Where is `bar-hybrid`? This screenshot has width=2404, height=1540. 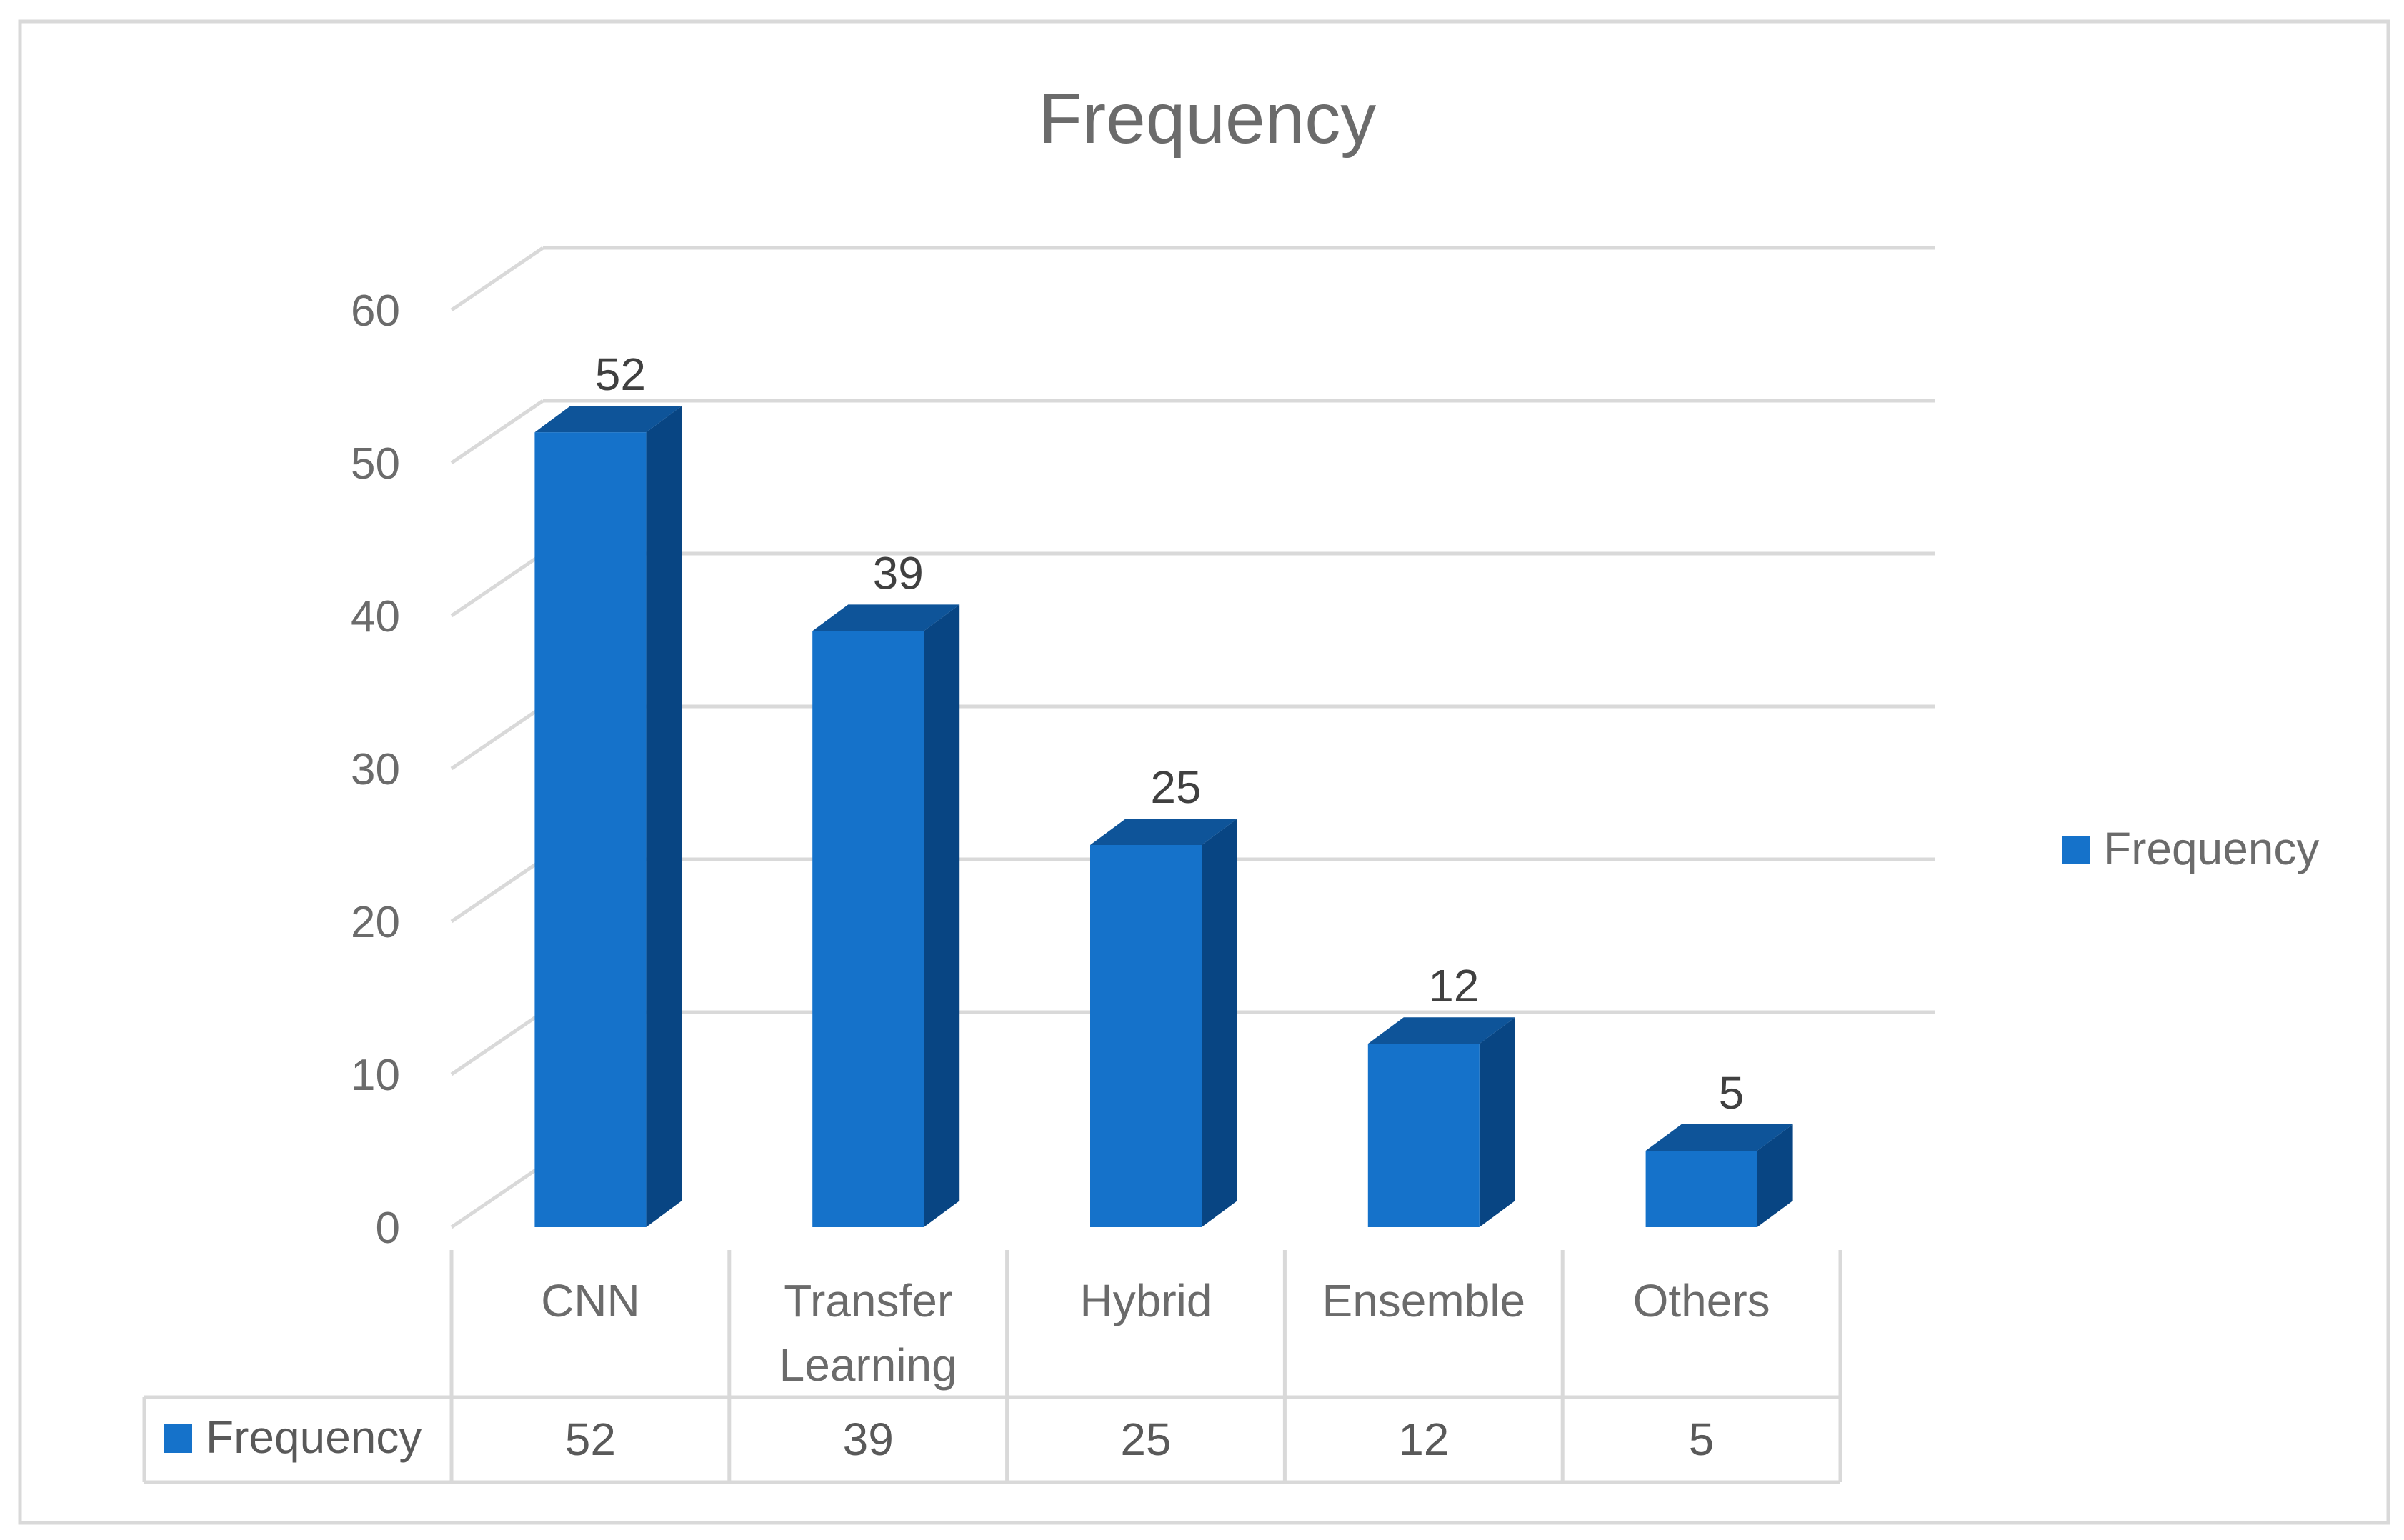 bar-hybrid is located at coordinates (1163, 1023).